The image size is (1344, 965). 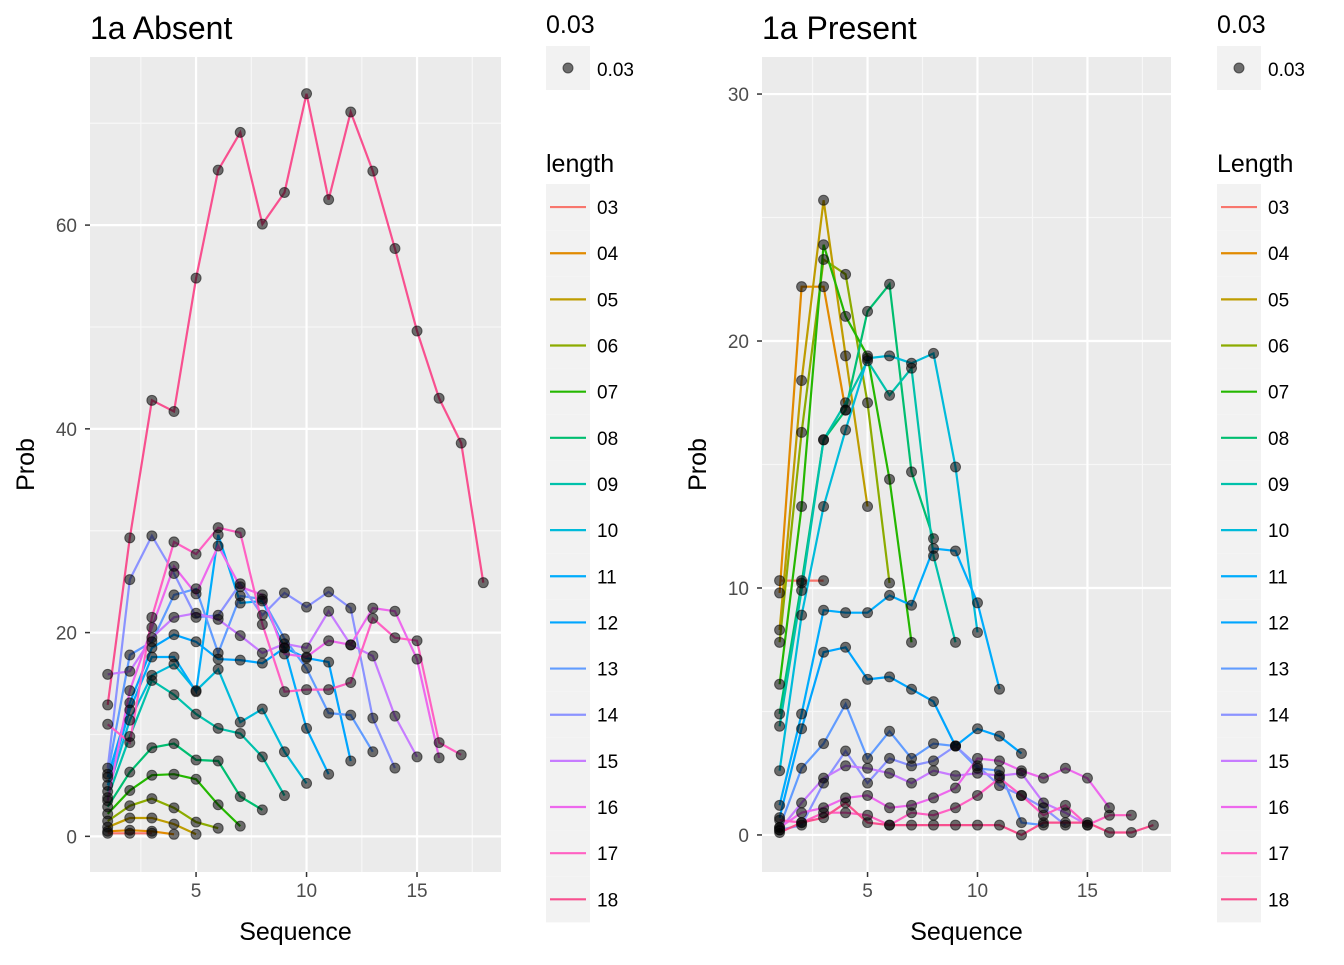 What do you see at coordinates (161, 28) in the screenshot?
I see `chart-title: 1a Absent` at bounding box center [161, 28].